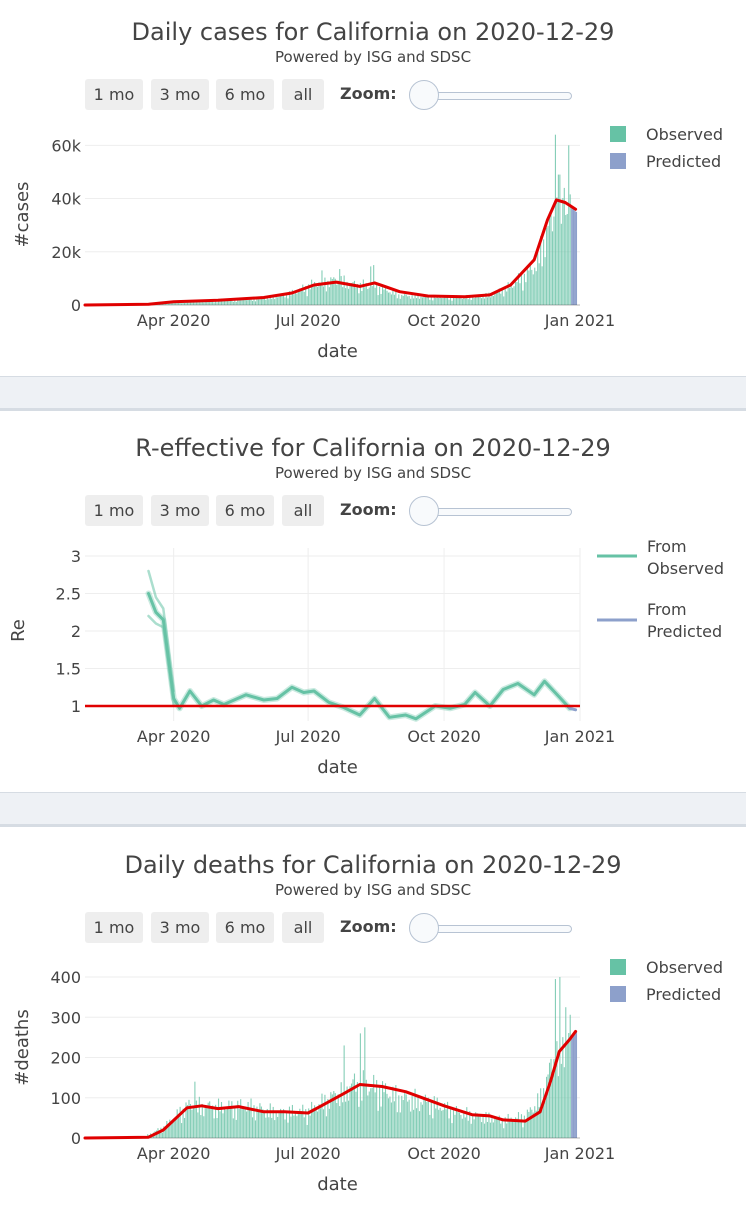 The width and height of the screenshot is (746, 1223). What do you see at coordinates (373, 809) in the screenshot?
I see `panel-separator` at bounding box center [373, 809].